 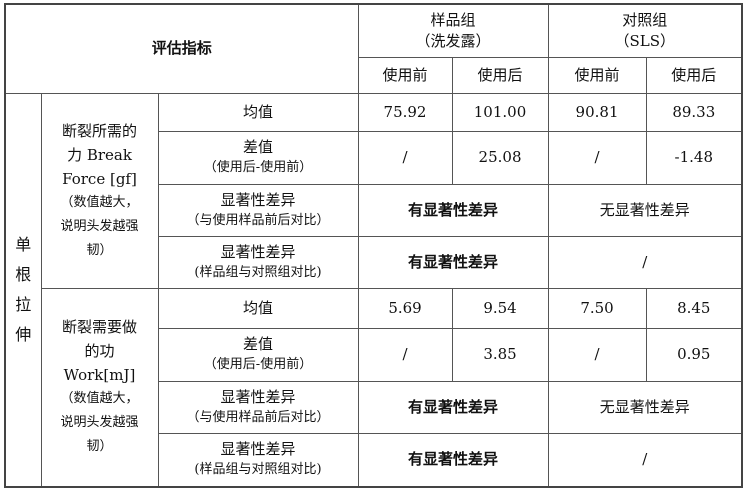 What do you see at coordinates (597, 75) in the screenshot?
I see `header-control-before: 使用前` at bounding box center [597, 75].